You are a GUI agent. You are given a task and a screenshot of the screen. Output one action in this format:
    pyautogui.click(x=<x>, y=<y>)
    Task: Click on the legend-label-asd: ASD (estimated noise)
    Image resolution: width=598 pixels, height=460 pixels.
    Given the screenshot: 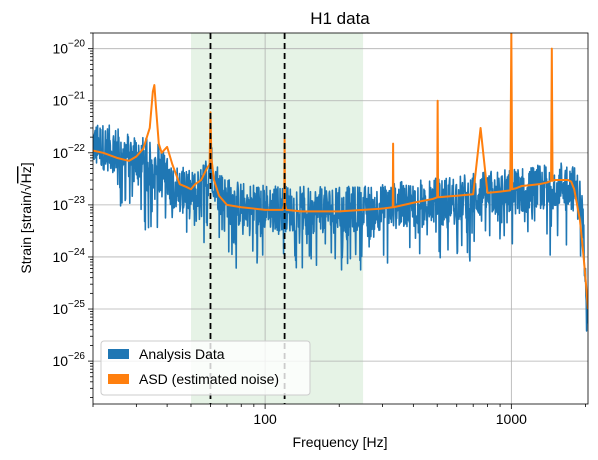 What is the action you would take?
    pyautogui.click(x=209, y=379)
    